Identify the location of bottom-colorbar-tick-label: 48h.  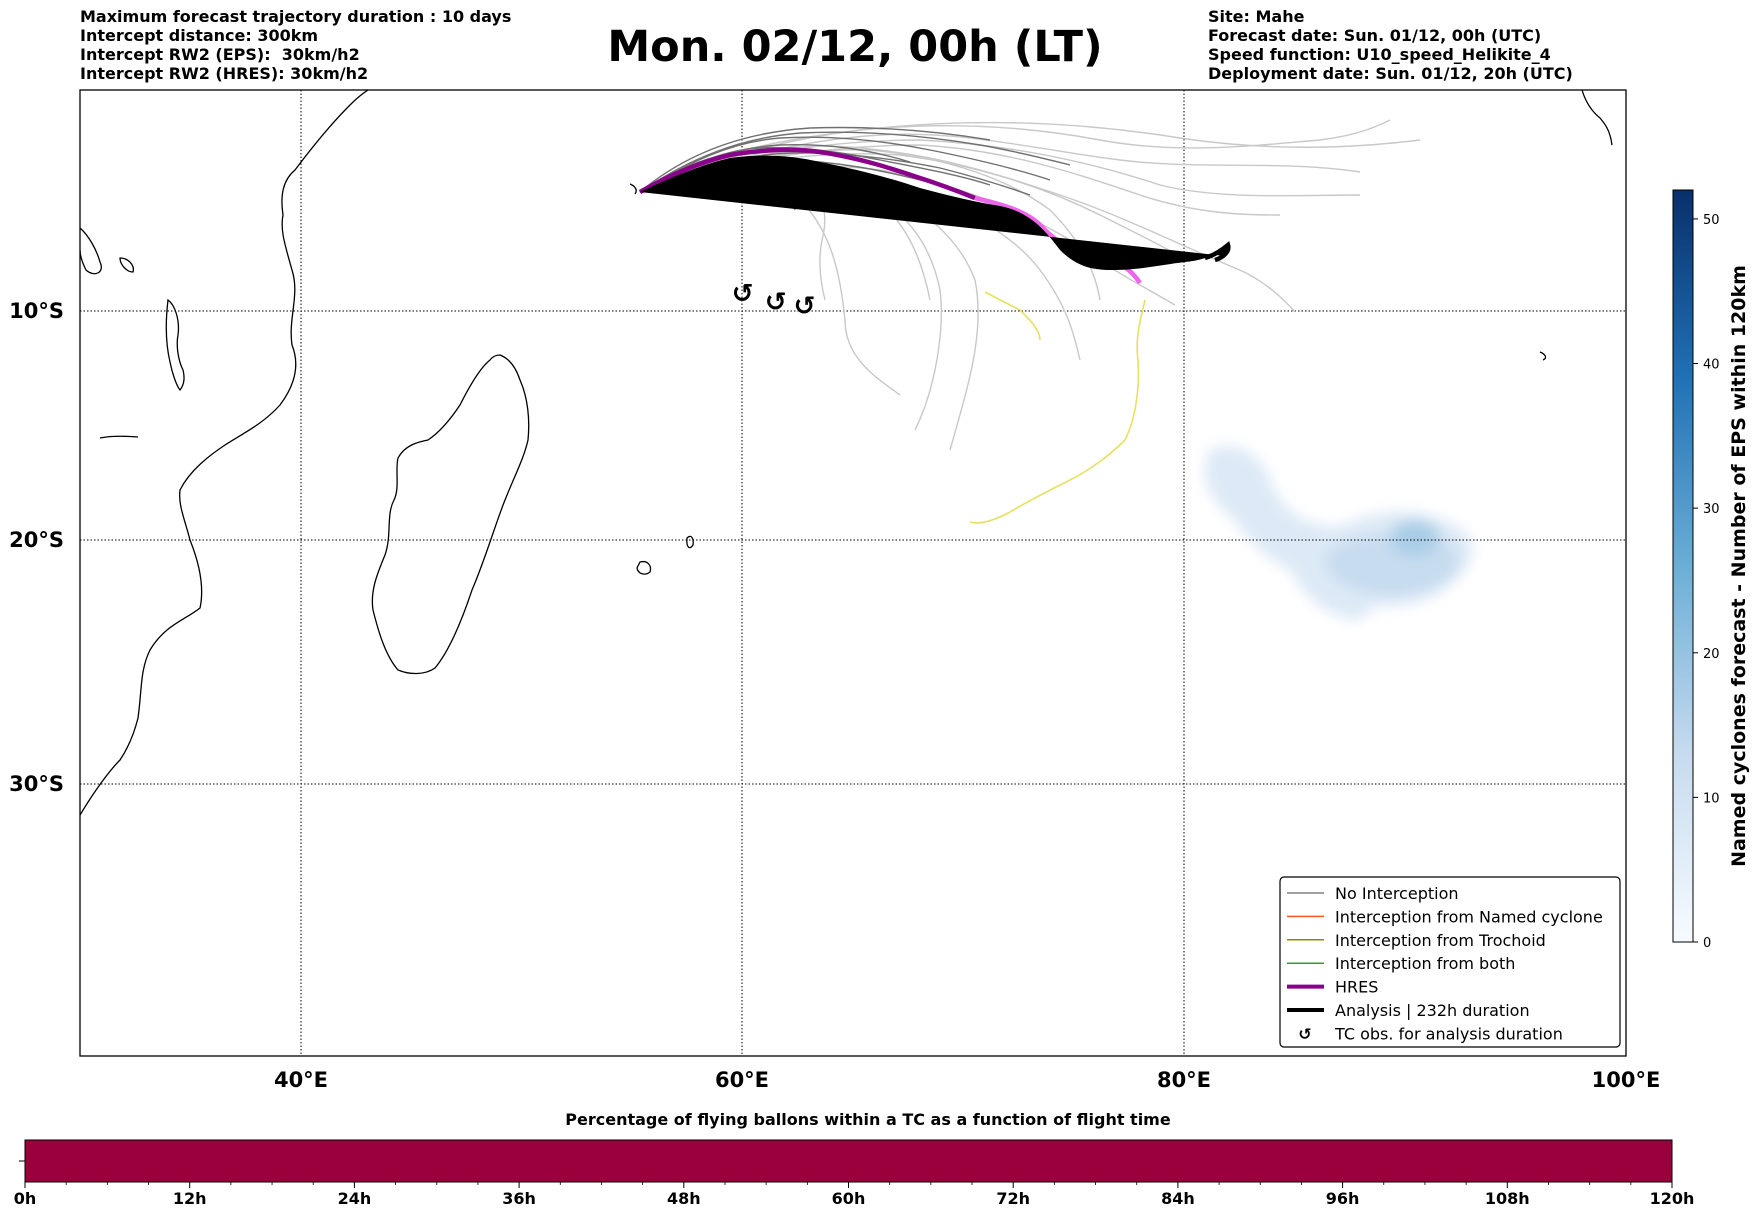
(684, 1198).